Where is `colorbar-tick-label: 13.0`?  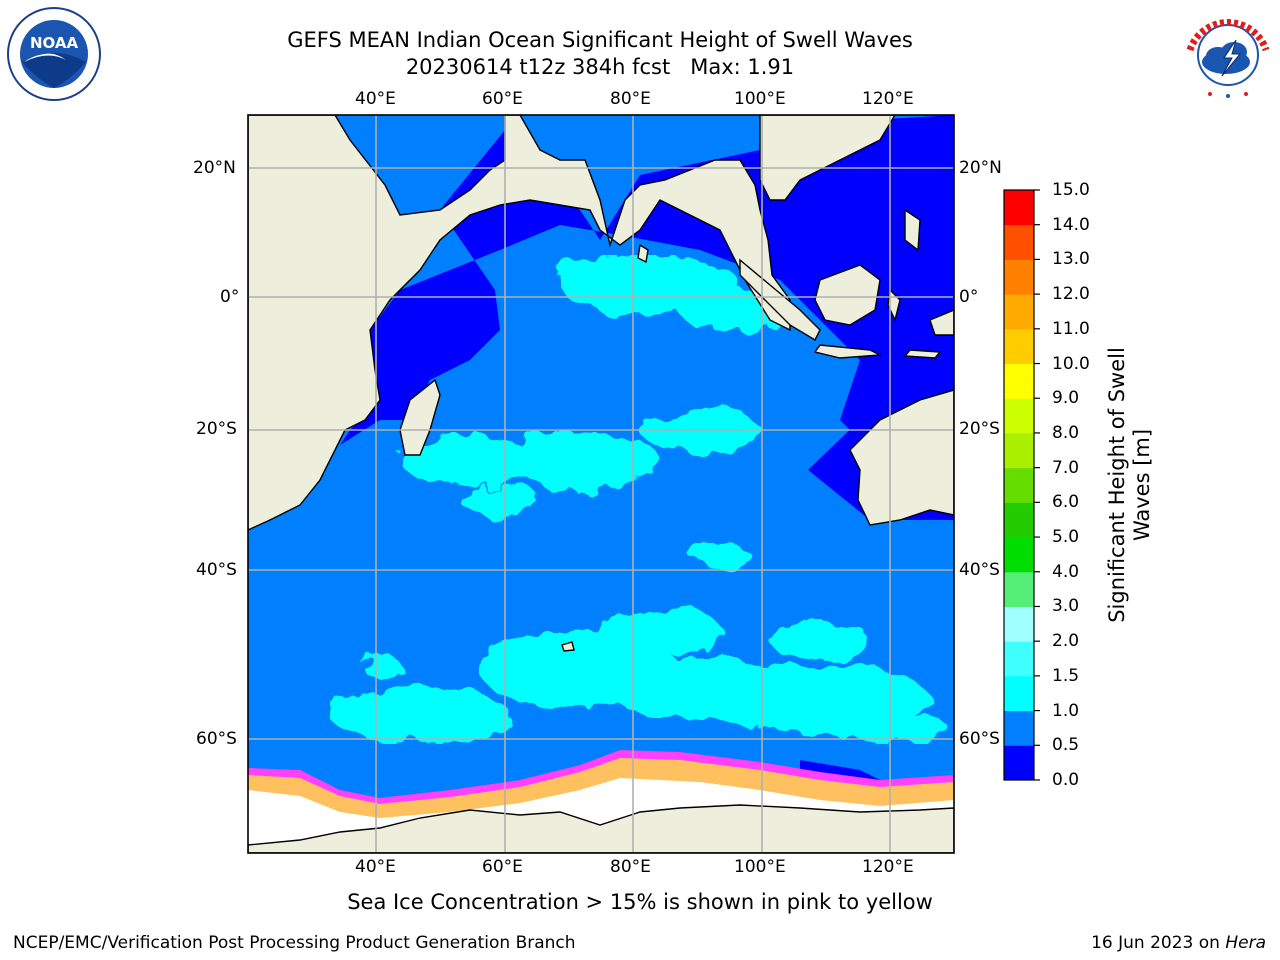 colorbar-tick-label: 13.0 is located at coordinates (1071, 259).